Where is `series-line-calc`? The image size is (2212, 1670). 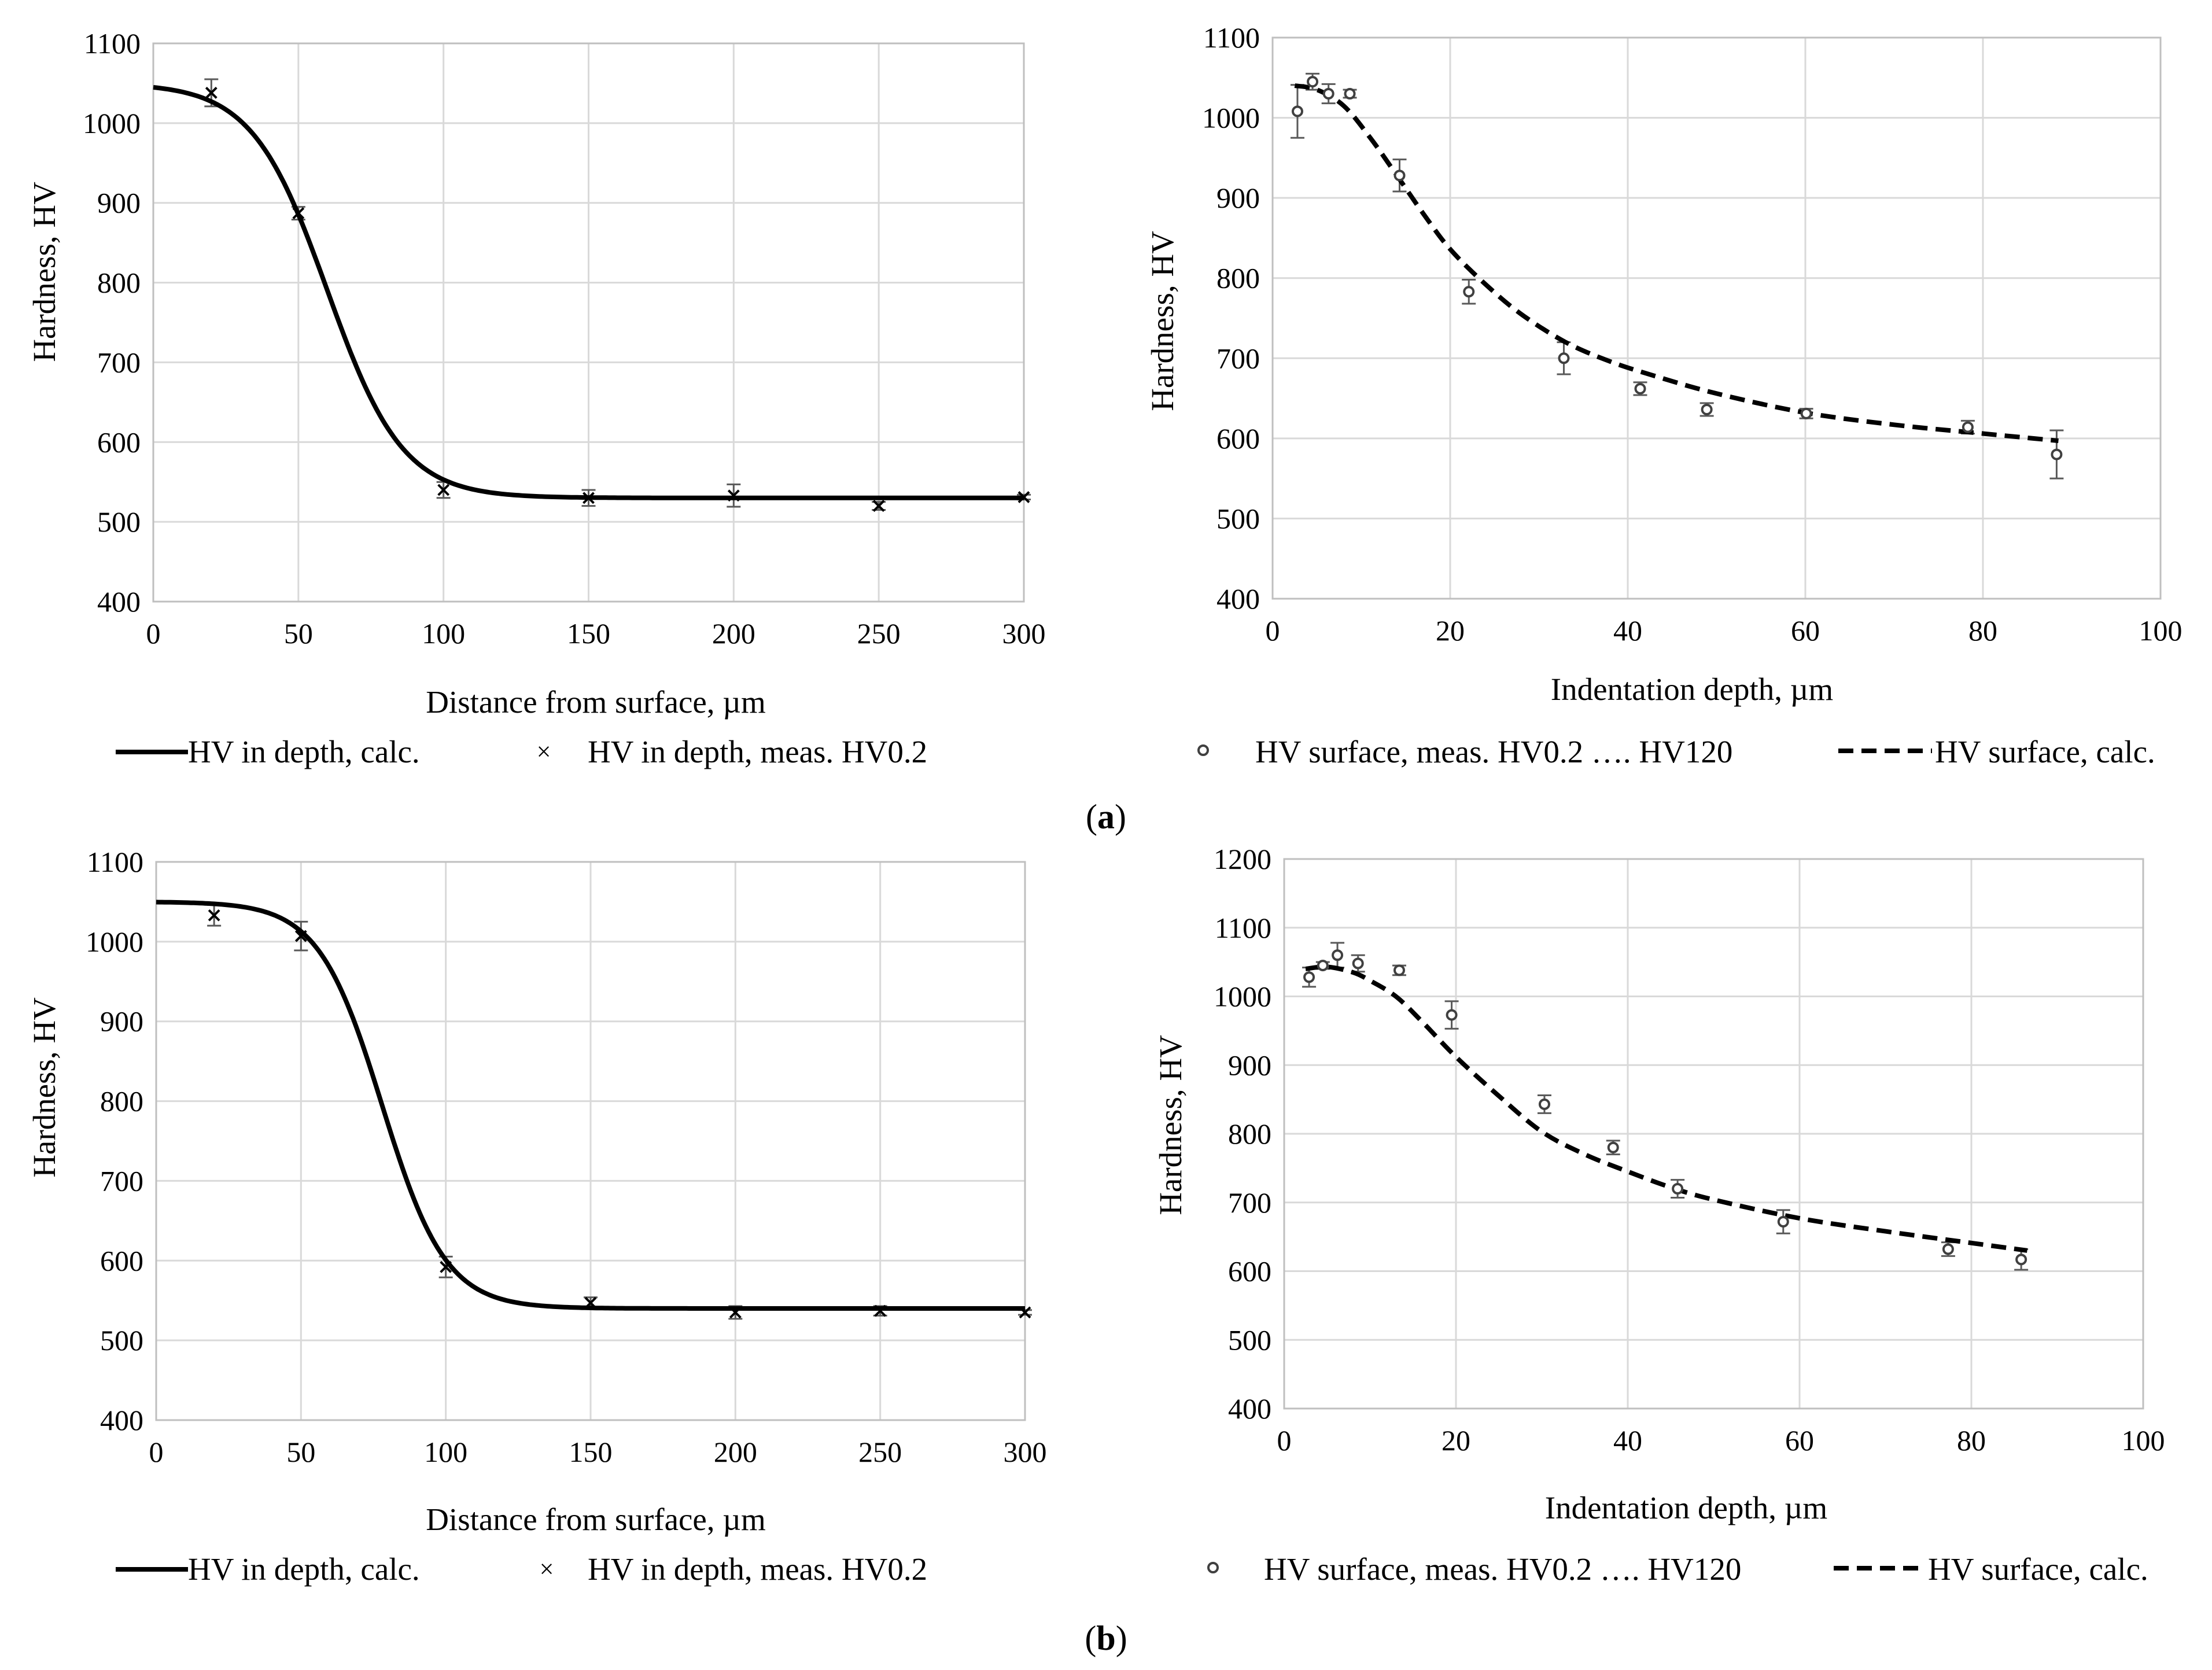
series-line-calc is located at coordinates (590, 1105).